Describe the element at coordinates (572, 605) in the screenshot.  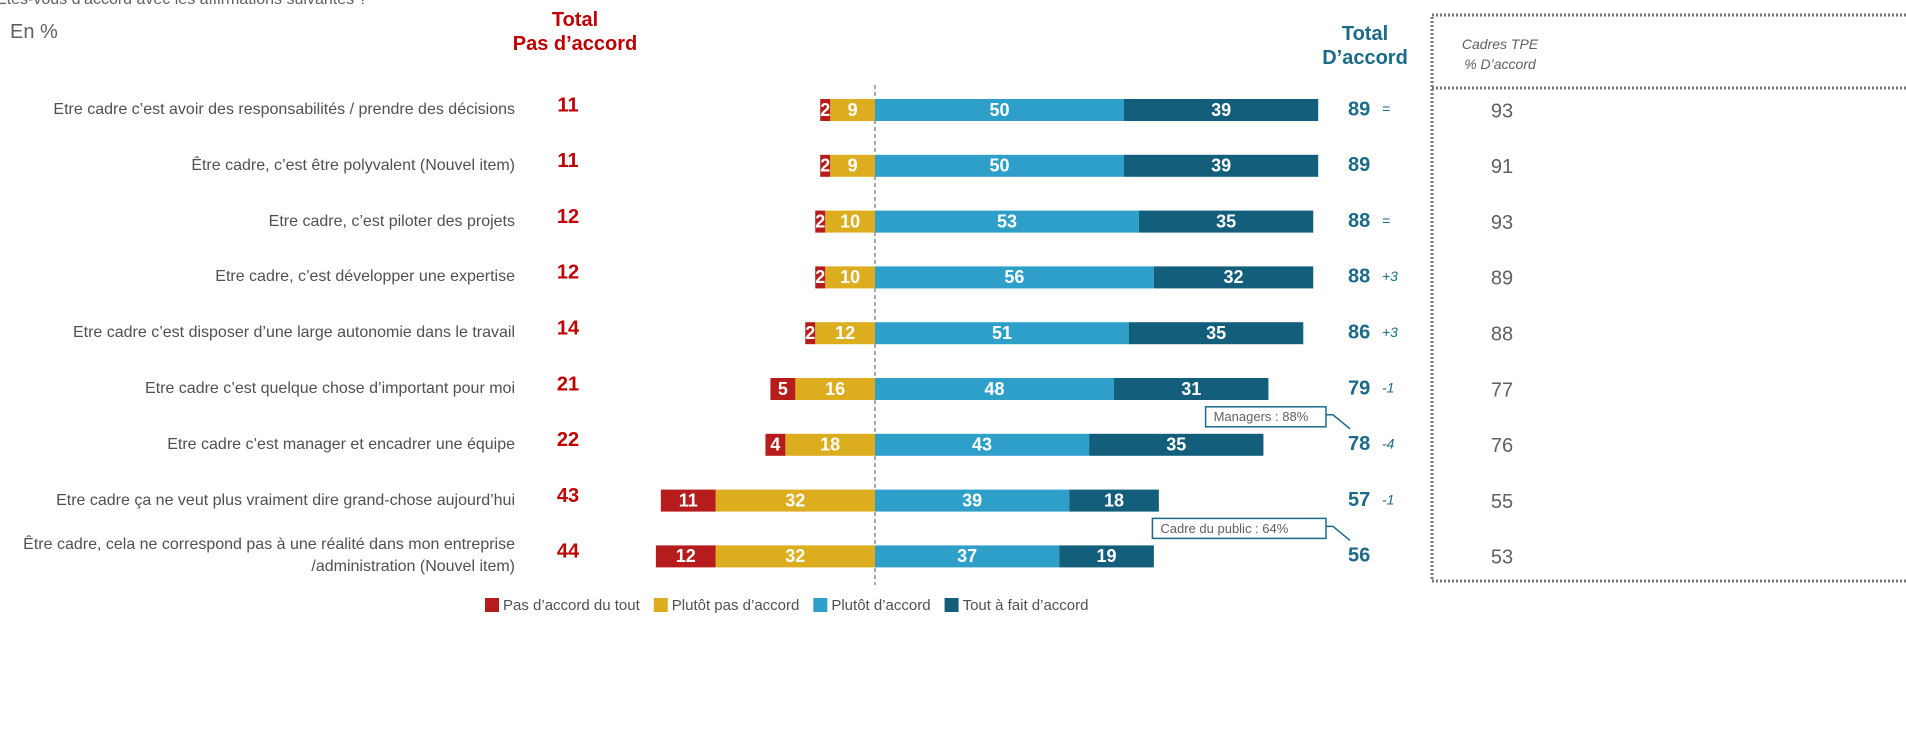
I see `legend-label: Pas d’accord du tout` at that location.